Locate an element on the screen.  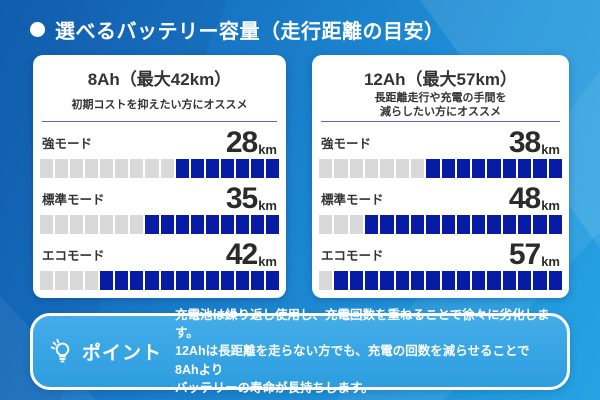
card-subtitle: 初期コストを抑えたい方にオススメ is located at coordinates (159, 104).